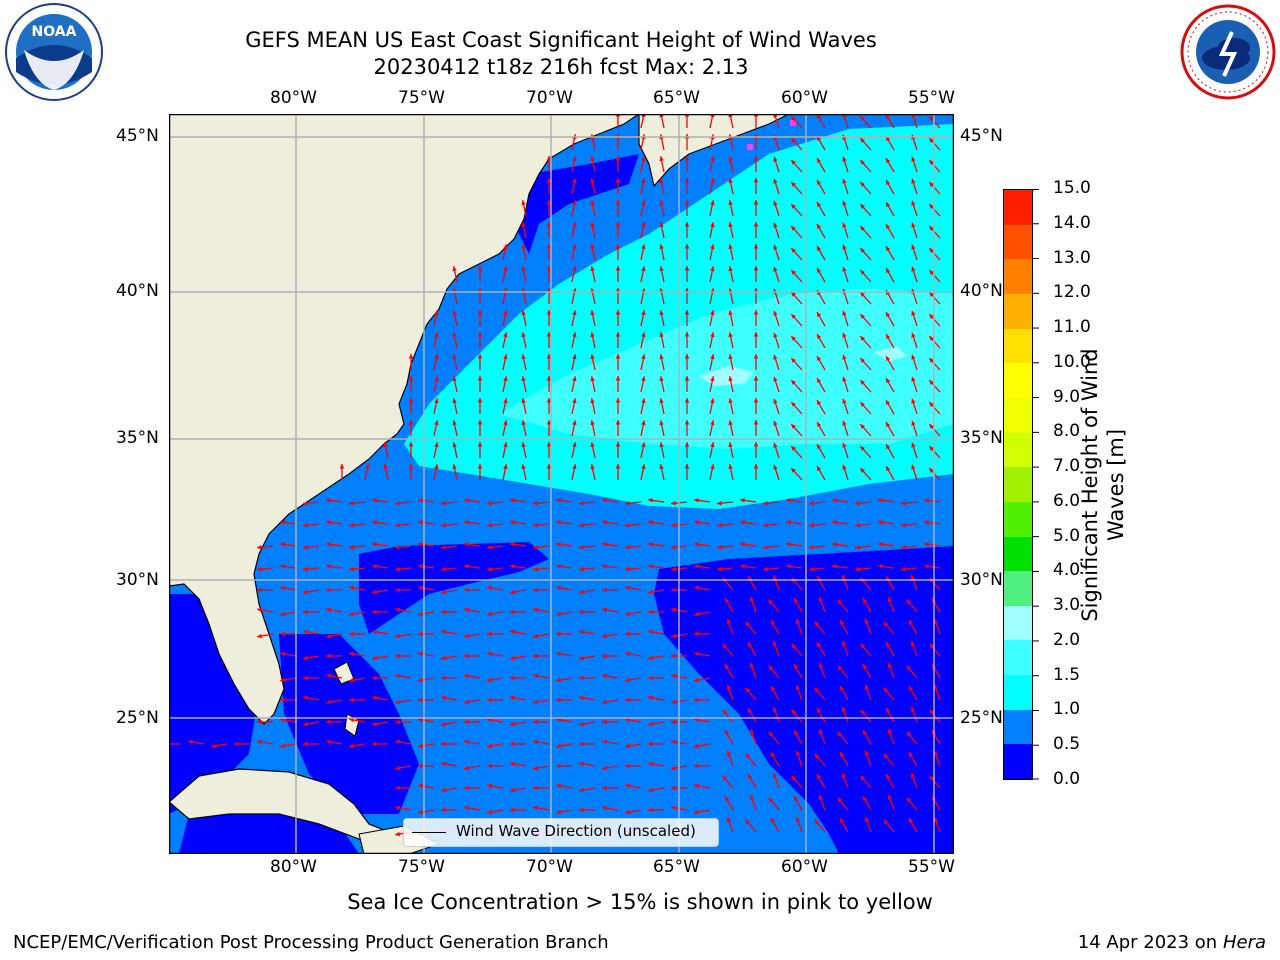 This screenshot has height=960, width=1280. What do you see at coordinates (1228, 52) in the screenshot?
I see `nws-logo` at bounding box center [1228, 52].